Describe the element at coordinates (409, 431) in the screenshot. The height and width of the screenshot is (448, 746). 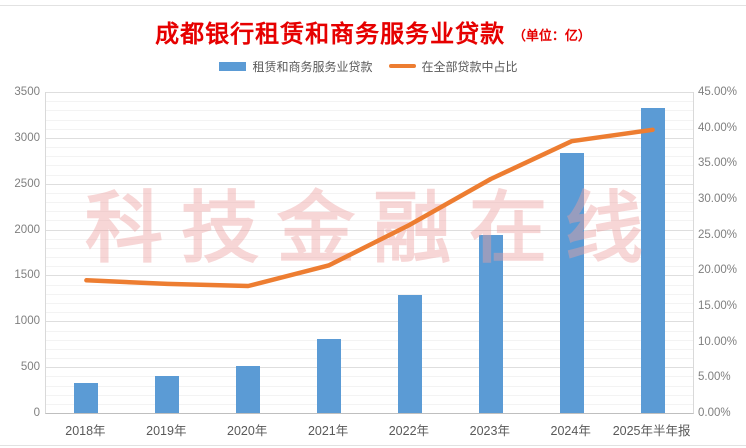
I see `x-axis-label: 2022年` at that location.